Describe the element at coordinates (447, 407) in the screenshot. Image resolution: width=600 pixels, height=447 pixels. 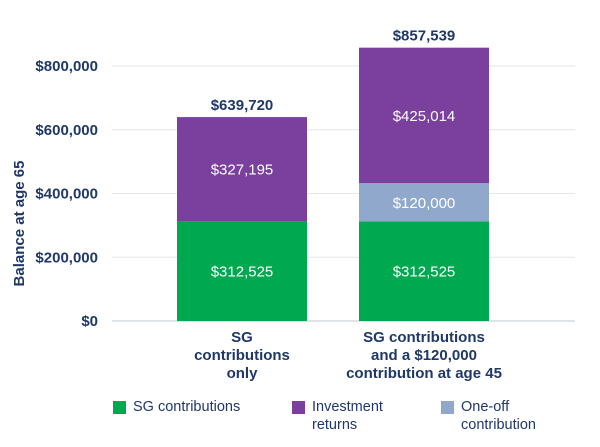
I see `legend-swatch-oneoff` at that location.